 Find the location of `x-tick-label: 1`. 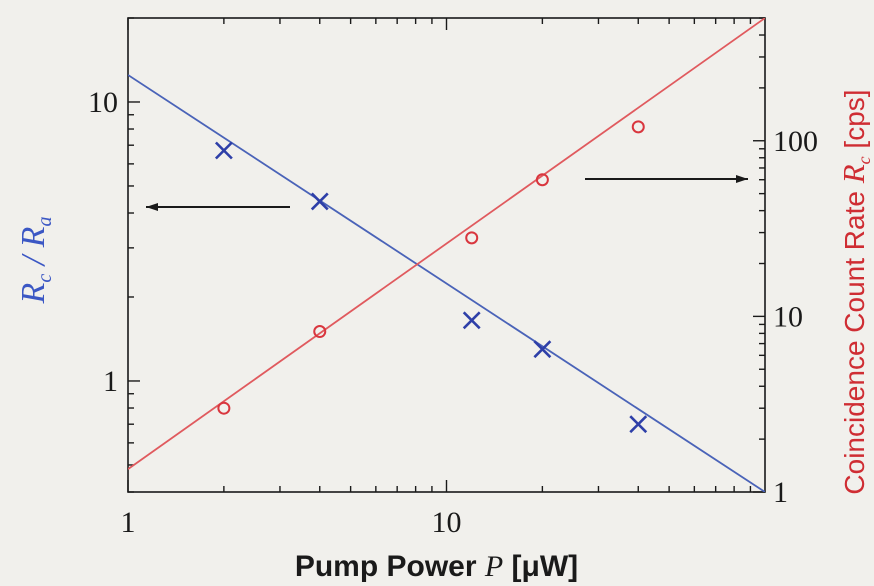

x-tick-label: 1 is located at coordinates (128, 522).